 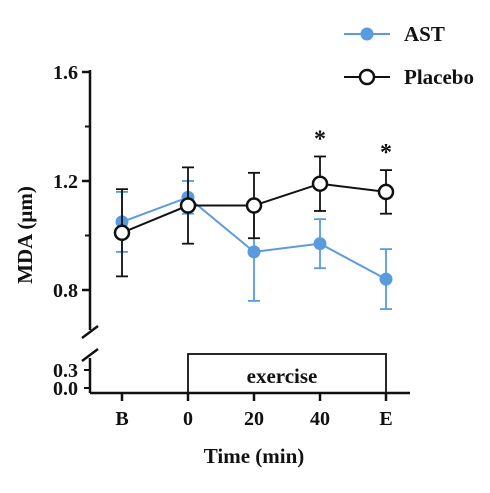 What do you see at coordinates (65, 389) in the screenshot?
I see `y-tick-label-0.0: 0.0` at bounding box center [65, 389].